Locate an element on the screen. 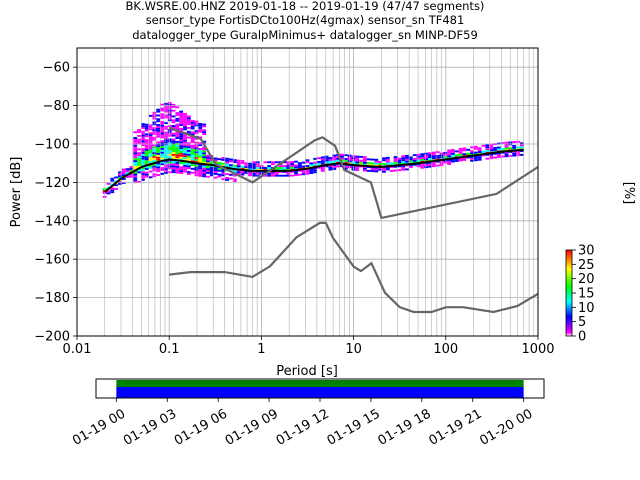 The image size is (640, 480). colorbar-tick-label: 15 is located at coordinates (586, 294).